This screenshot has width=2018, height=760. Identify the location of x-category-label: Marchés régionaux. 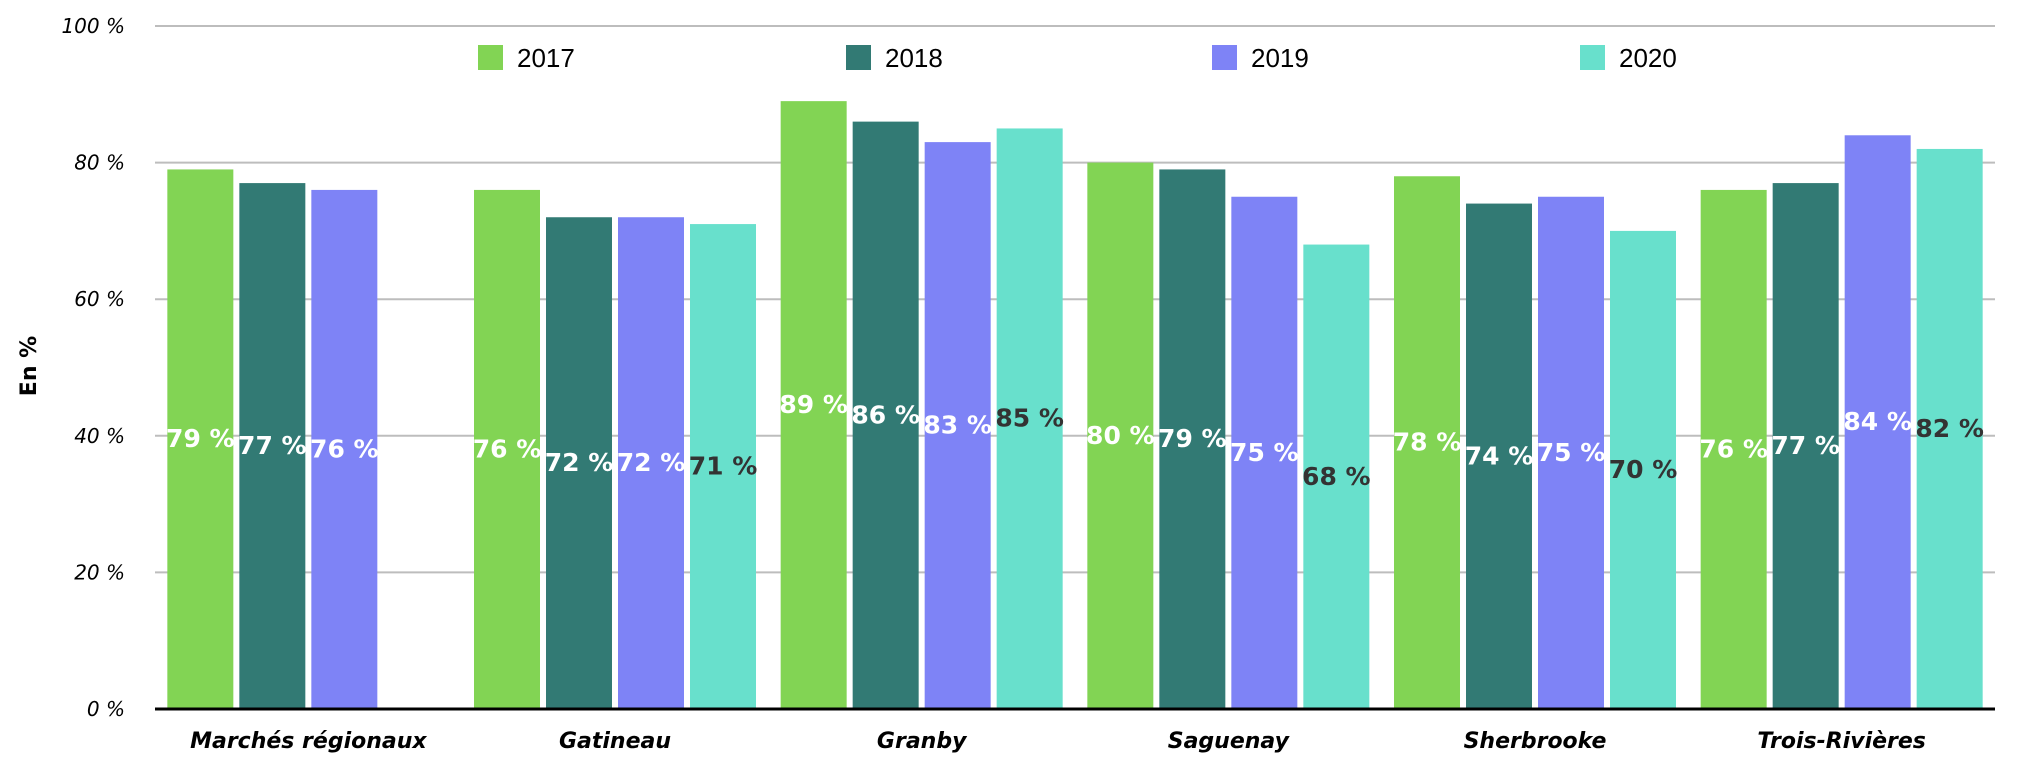
(308, 741).